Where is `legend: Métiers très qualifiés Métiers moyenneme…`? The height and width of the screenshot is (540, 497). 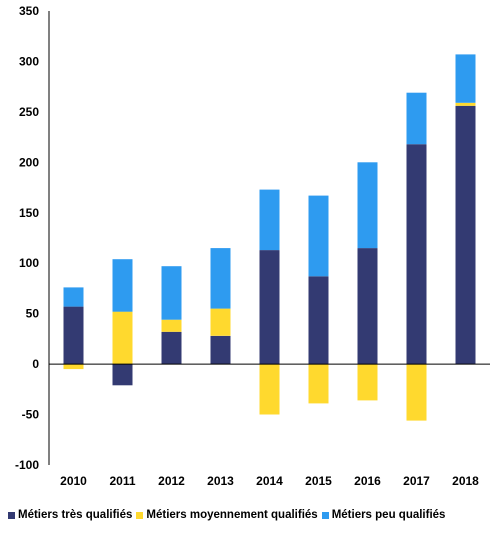
legend: Métiers très qualifiés Métiers moyenneme… is located at coordinates (228, 515).